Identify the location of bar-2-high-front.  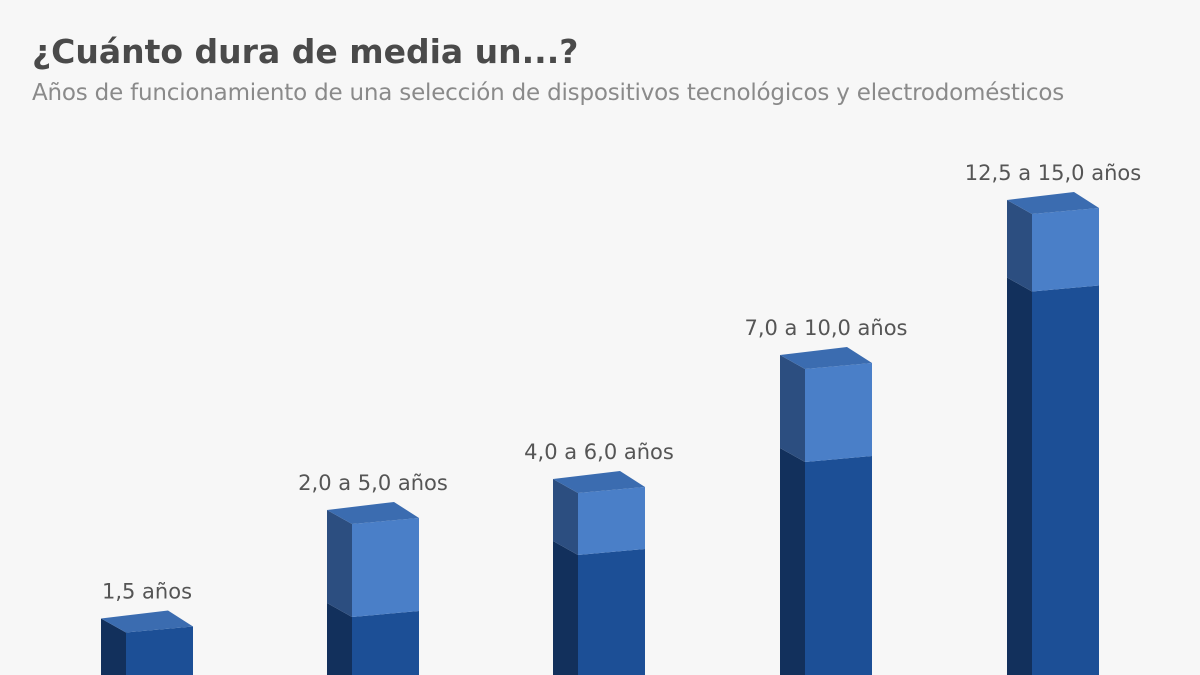
(385, 567).